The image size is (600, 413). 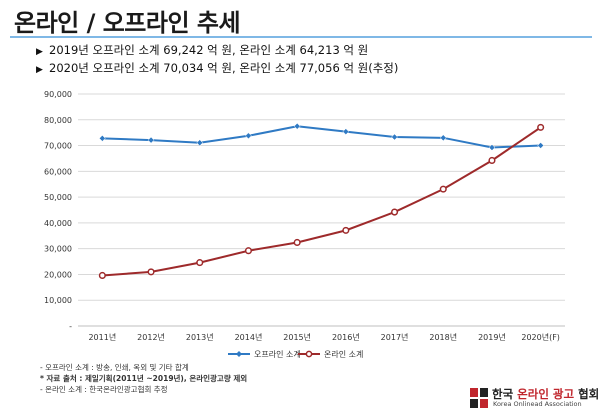 What do you see at coordinates (58, 171) in the screenshot?
I see `y-tick-label: 60,000` at bounding box center [58, 171].